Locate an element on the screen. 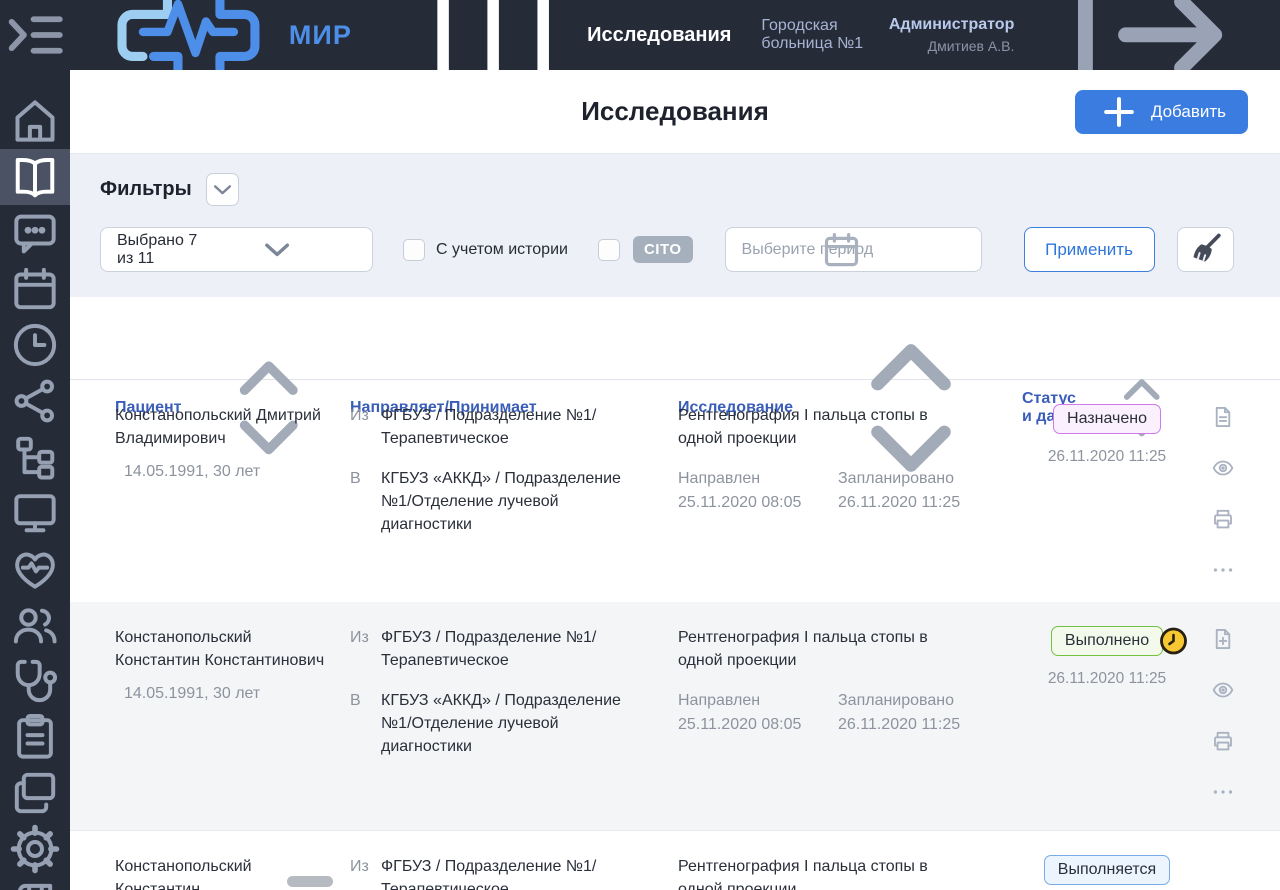 This screenshot has height=890, width=1280. history-checkbox is located at coordinates (414, 249).